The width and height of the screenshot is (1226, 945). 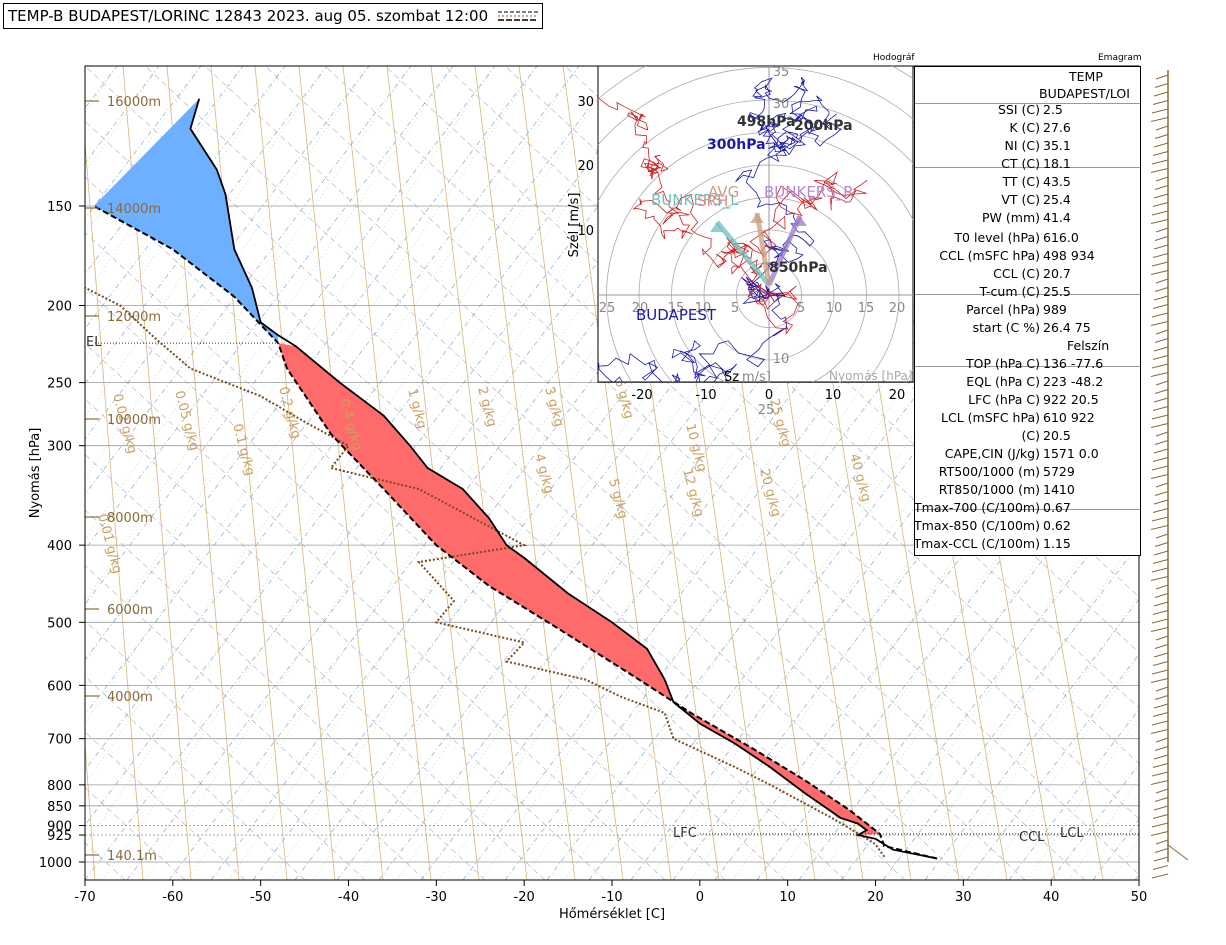 I want to click on ccl-label: CCL, so click(x=1032, y=837).